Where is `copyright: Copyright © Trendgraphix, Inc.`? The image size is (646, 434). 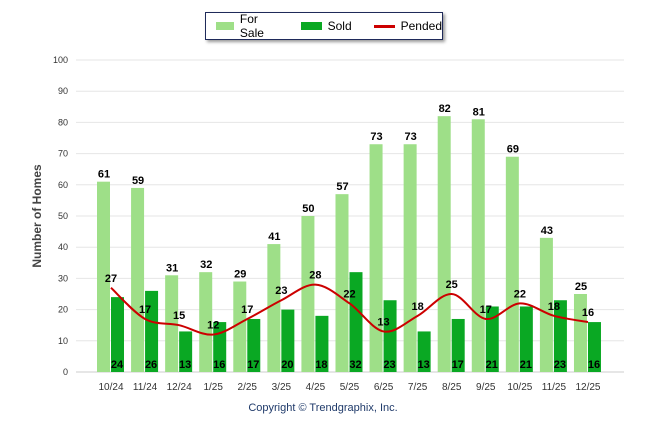 copyright: Copyright © Trendgraphix, Inc. is located at coordinates (323, 408).